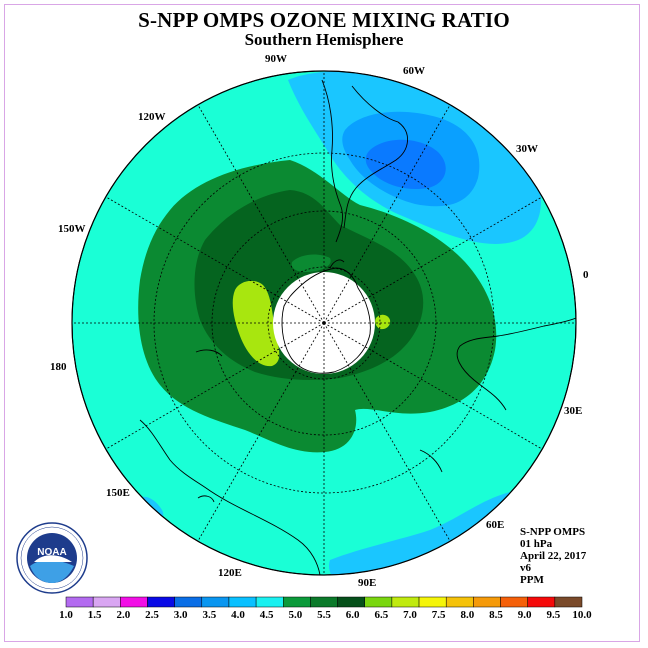 Image resolution: width=648 pixels, height=648 pixels. What do you see at coordinates (209, 353) in the screenshot?
I see `coast-new-zealand` at bounding box center [209, 353].